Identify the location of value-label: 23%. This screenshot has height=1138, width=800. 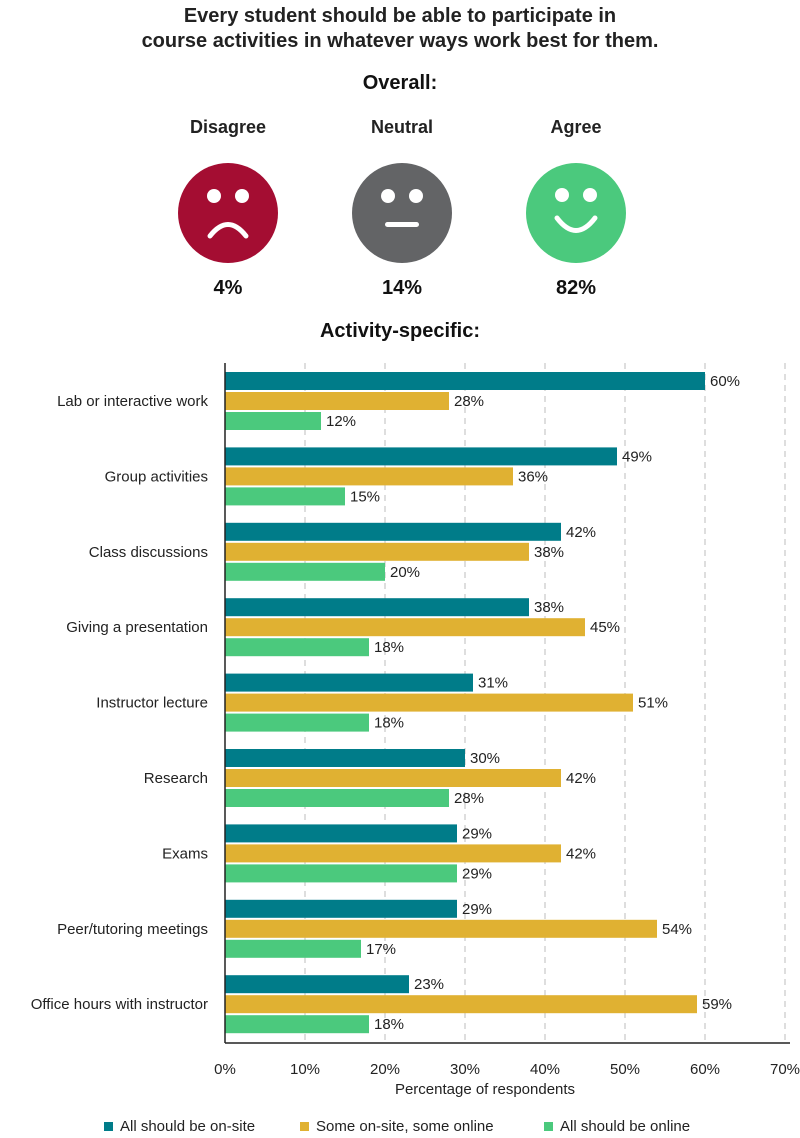
(429, 984).